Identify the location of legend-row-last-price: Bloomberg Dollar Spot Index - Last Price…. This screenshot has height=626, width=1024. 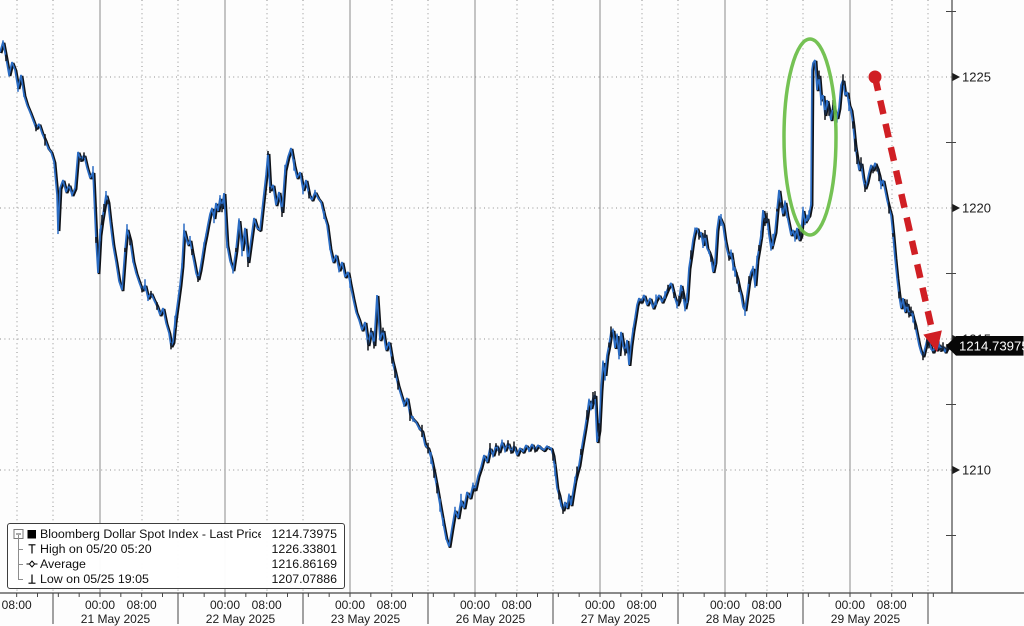
(174, 533).